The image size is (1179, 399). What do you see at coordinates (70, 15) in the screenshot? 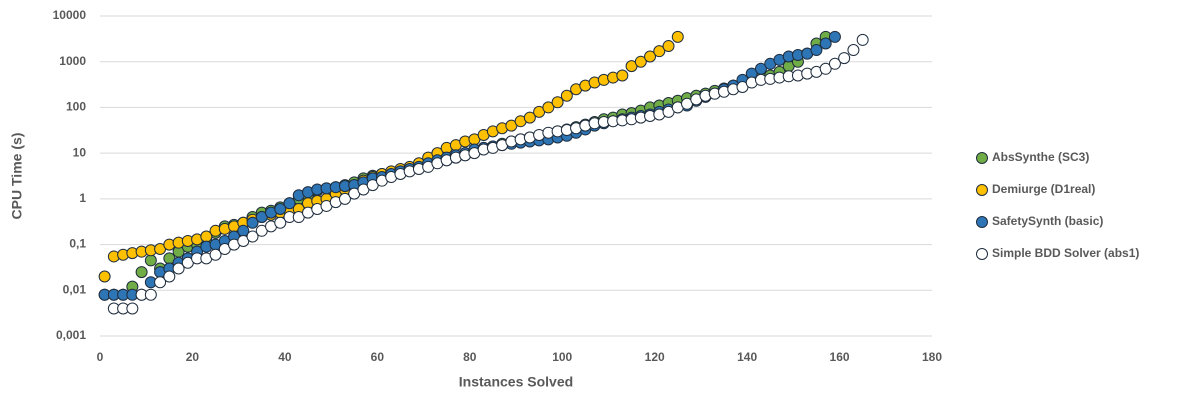
I see `y-tick-label: 10000` at bounding box center [70, 15].